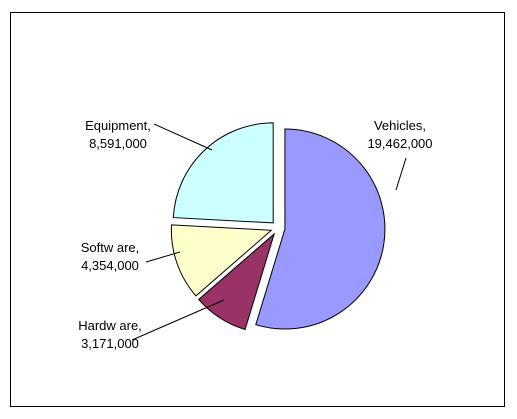  I want to click on leader-line-vehicles, so click(401, 174).